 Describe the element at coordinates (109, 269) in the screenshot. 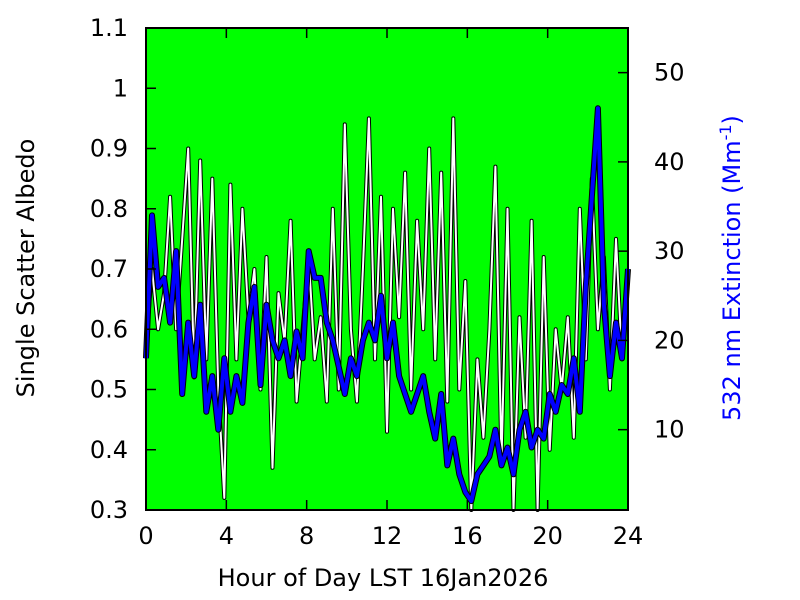

I see `y-tick-label: 0.7` at that location.